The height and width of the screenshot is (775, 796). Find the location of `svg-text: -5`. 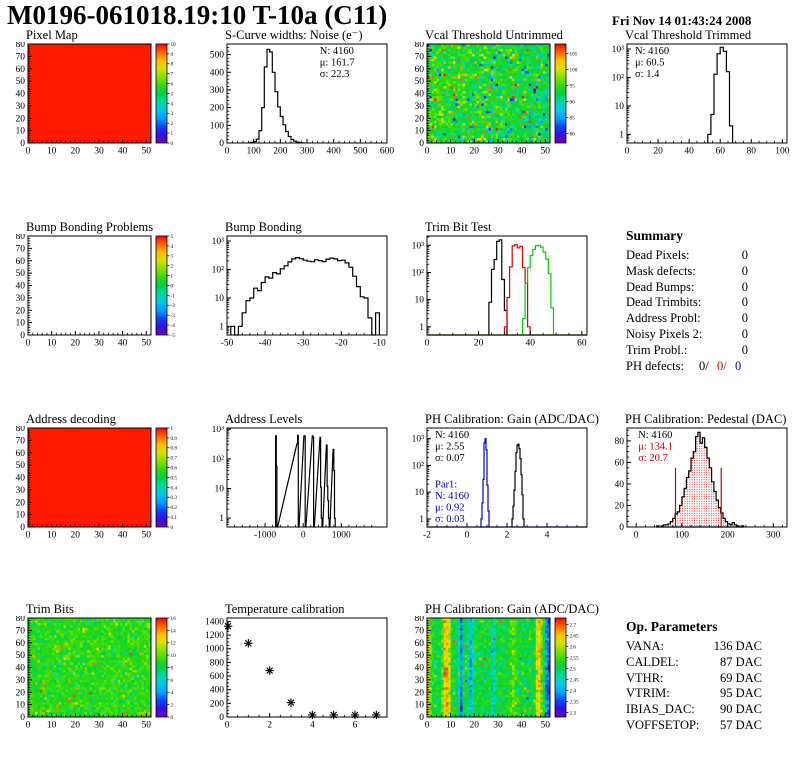

svg-text: -5 is located at coordinates (173, 336).